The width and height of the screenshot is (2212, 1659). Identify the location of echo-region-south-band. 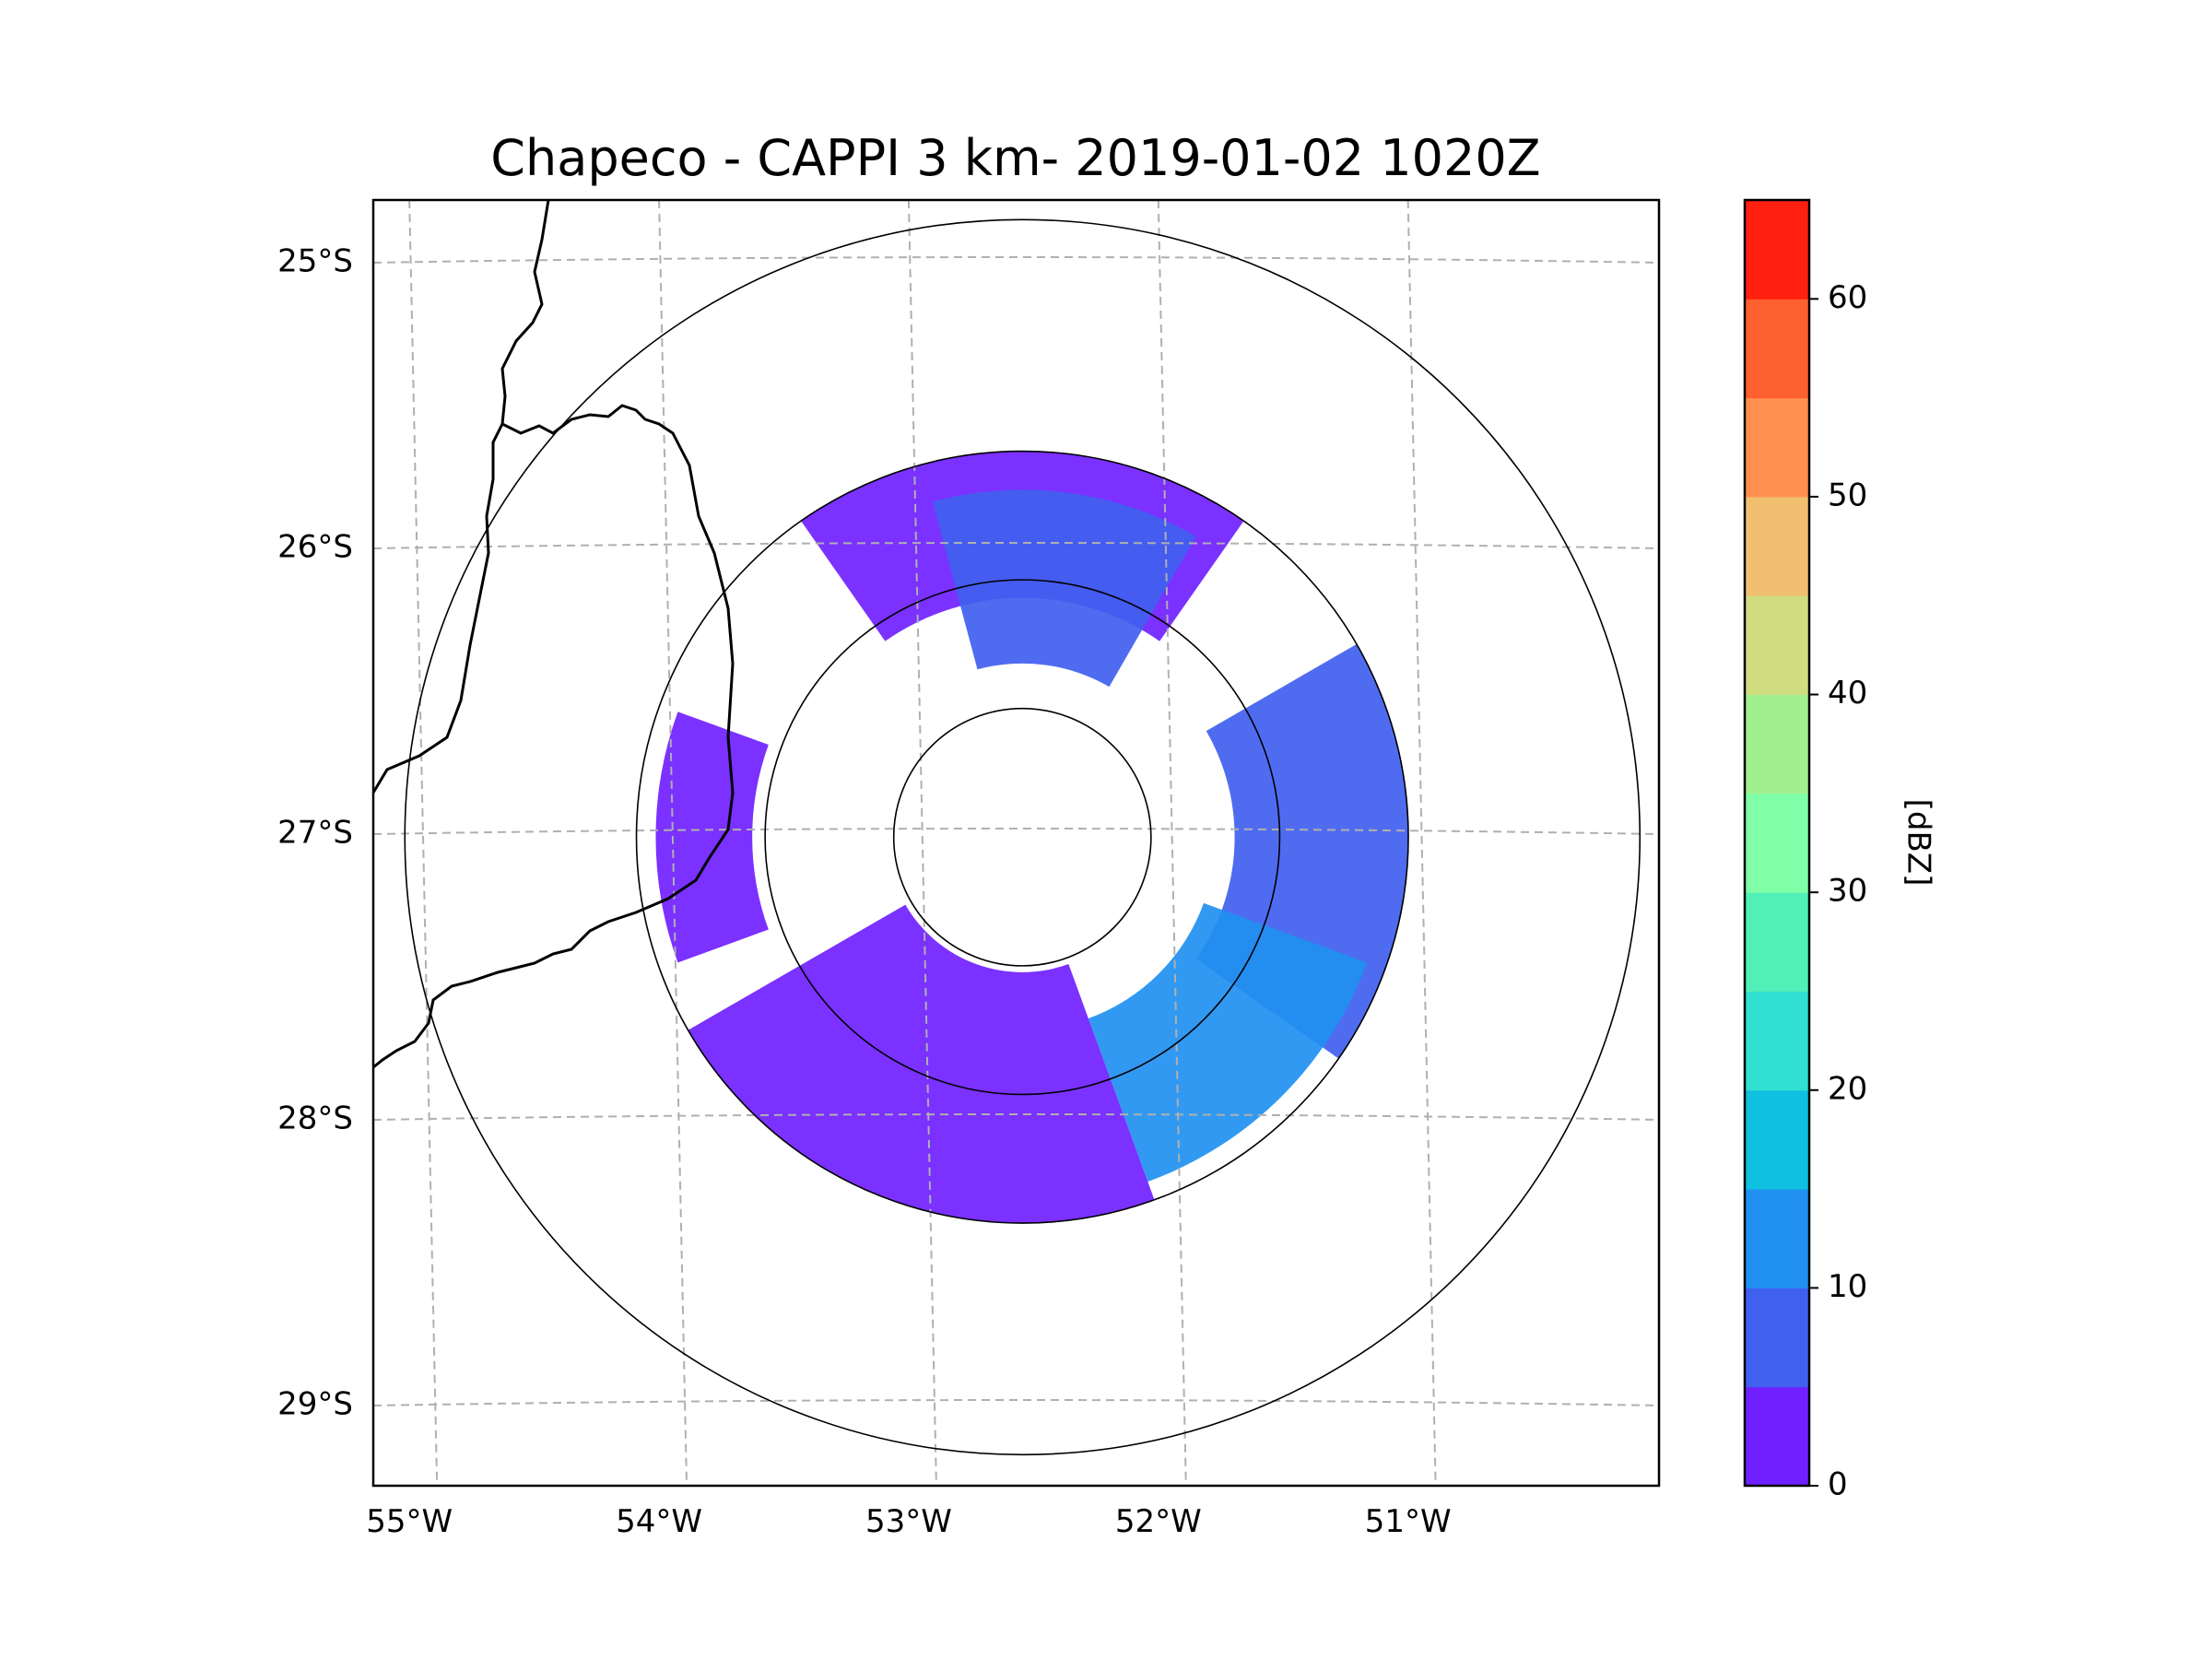
(921, 1064).